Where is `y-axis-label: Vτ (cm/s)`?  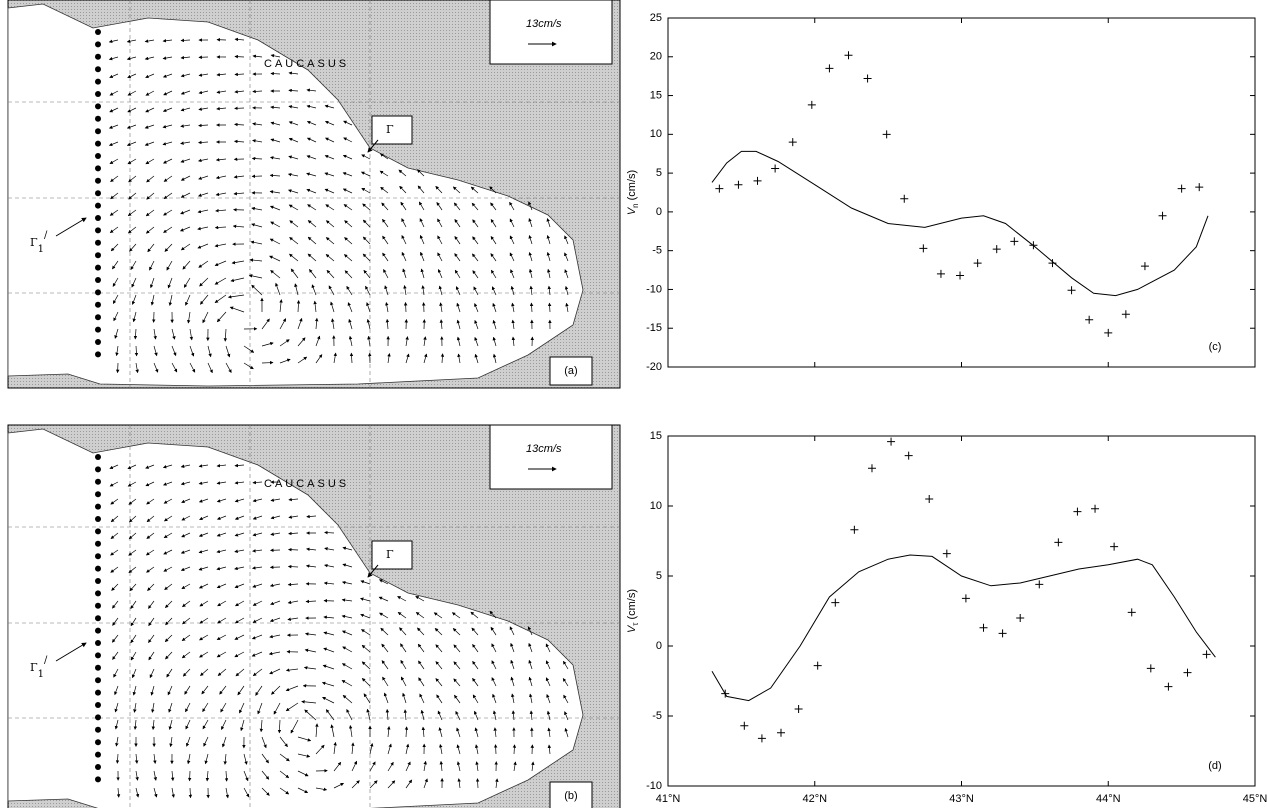 y-axis-label: Vτ (cm/s) is located at coordinates (633, 611).